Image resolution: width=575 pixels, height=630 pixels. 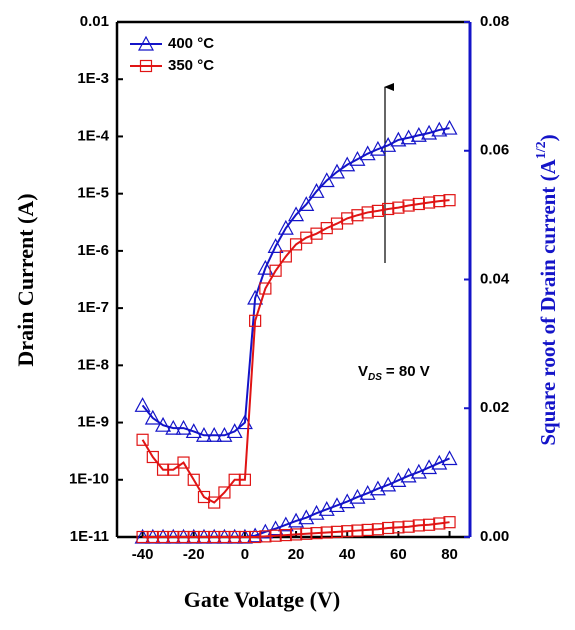 I want to click on y-tick-label: 1E-11, so click(x=89, y=536).